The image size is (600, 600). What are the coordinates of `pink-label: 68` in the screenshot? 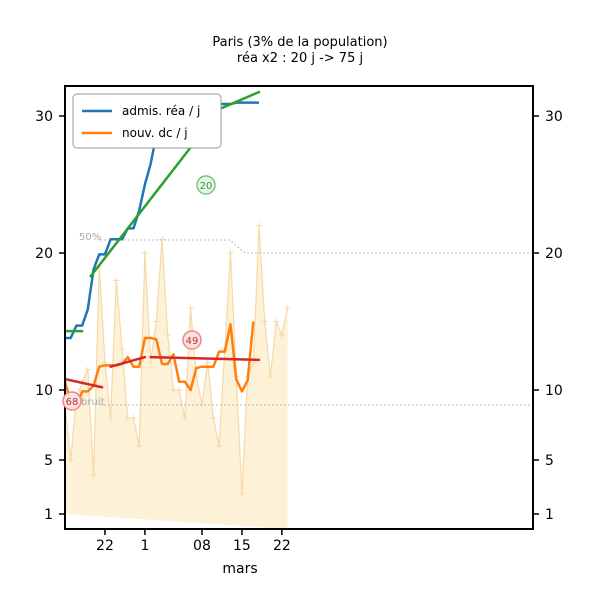 It's located at (72, 402).